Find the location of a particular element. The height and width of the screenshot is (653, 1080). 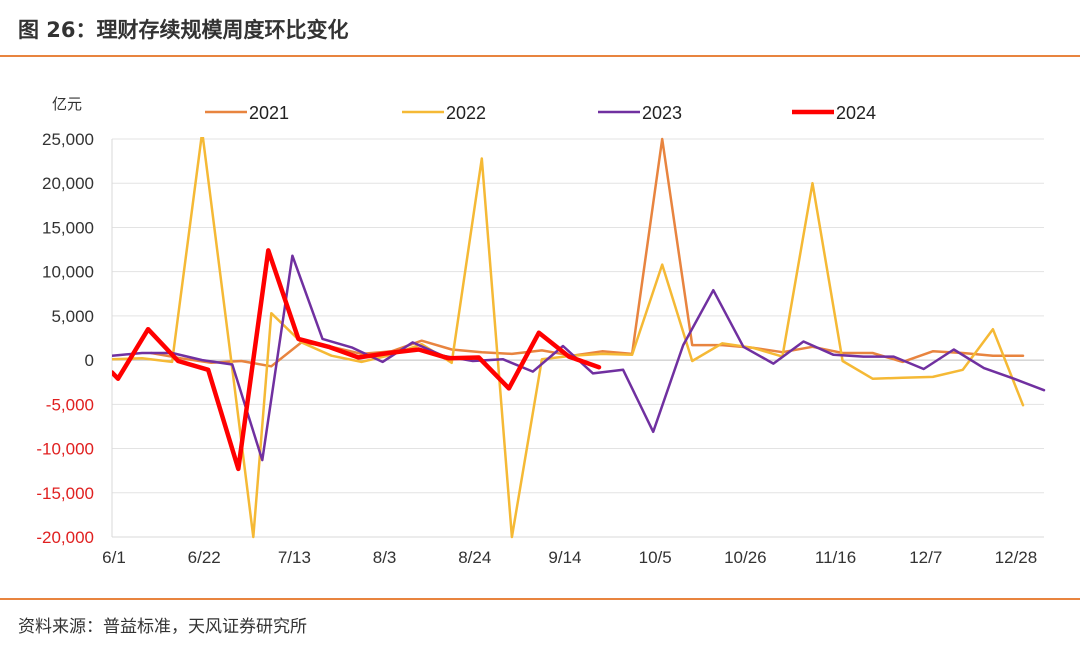

legend-label-2024: 2024 is located at coordinates (856, 113).